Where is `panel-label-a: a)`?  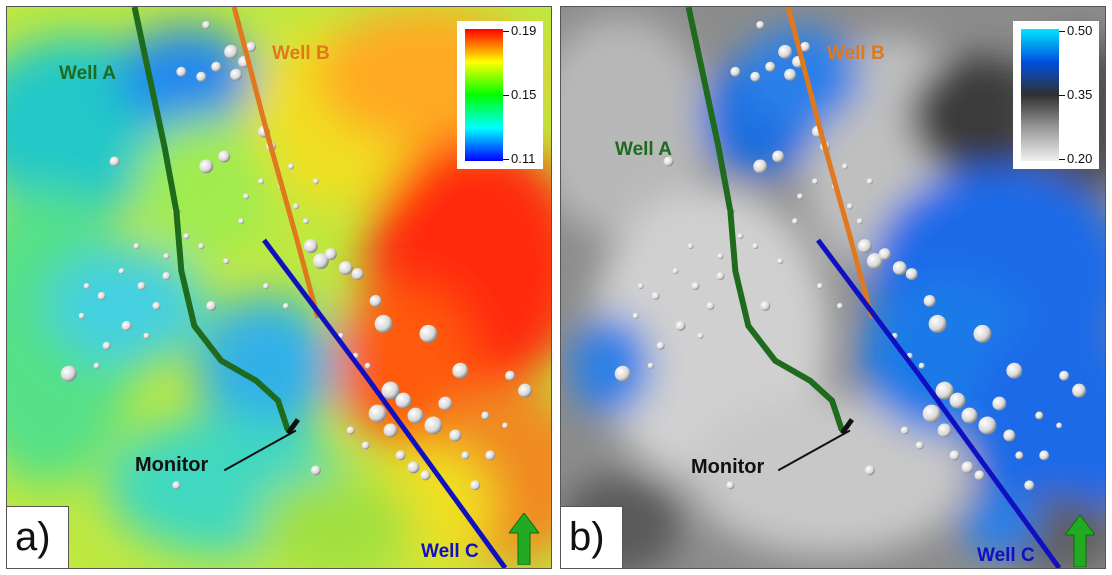
panel-label-a: a) is located at coordinates (38, 537).